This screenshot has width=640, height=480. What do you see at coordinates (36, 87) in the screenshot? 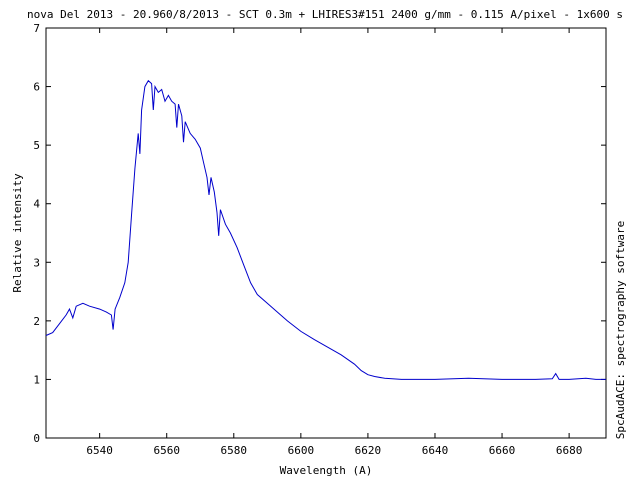
I see `y-tick-label: 6` at bounding box center [36, 87].